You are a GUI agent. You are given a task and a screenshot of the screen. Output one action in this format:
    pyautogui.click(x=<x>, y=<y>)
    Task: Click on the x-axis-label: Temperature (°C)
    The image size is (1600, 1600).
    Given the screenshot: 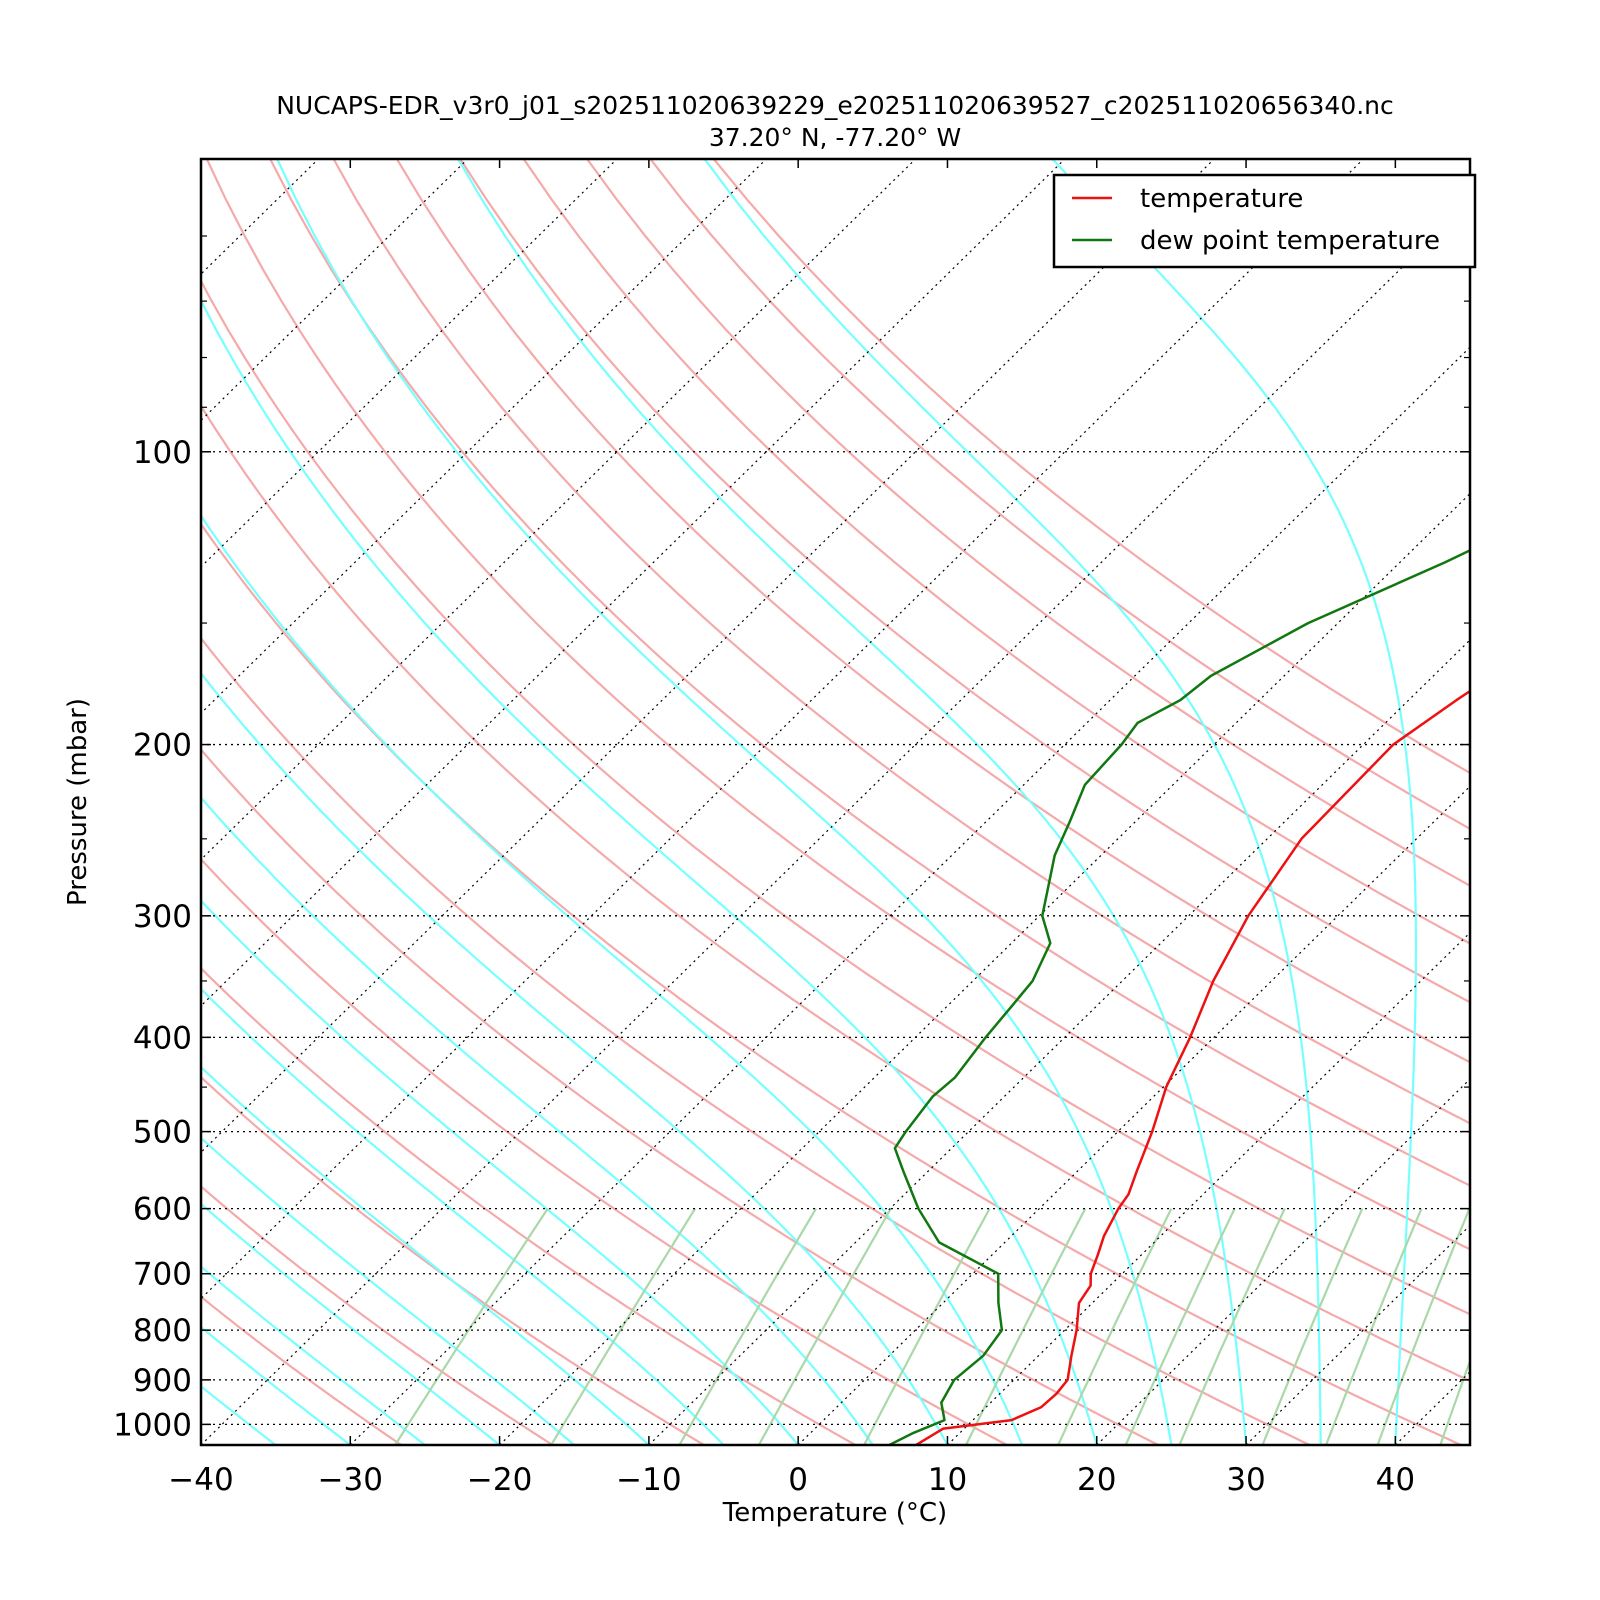 What is the action you would take?
    pyautogui.click(x=834, y=1513)
    